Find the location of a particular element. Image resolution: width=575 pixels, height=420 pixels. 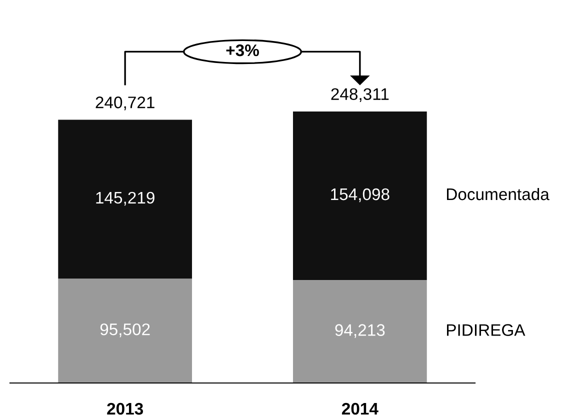

total-label: 248,311 is located at coordinates (360, 95).